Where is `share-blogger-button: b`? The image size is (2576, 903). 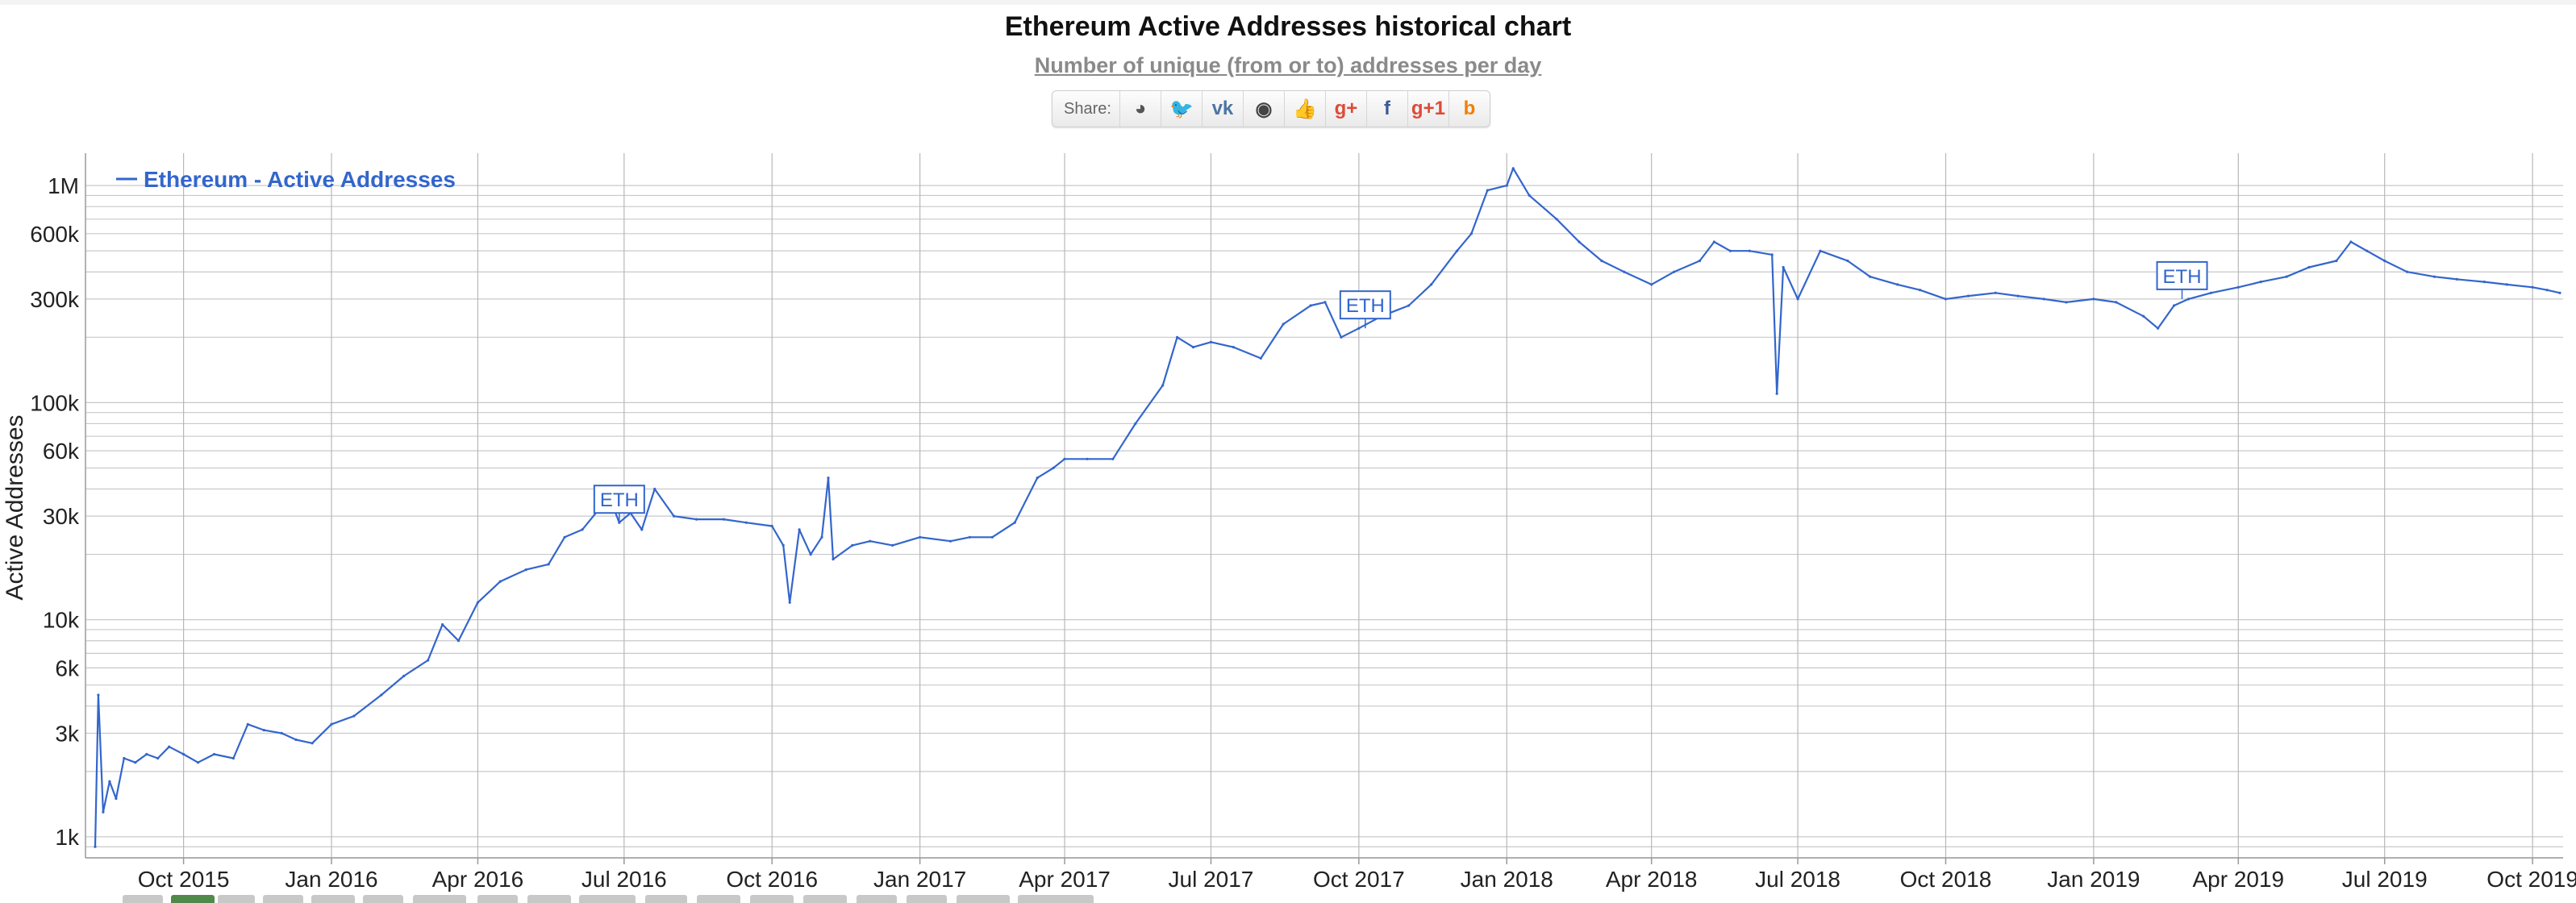
share-blogger-button: b is located at coordinates (1469, 109).